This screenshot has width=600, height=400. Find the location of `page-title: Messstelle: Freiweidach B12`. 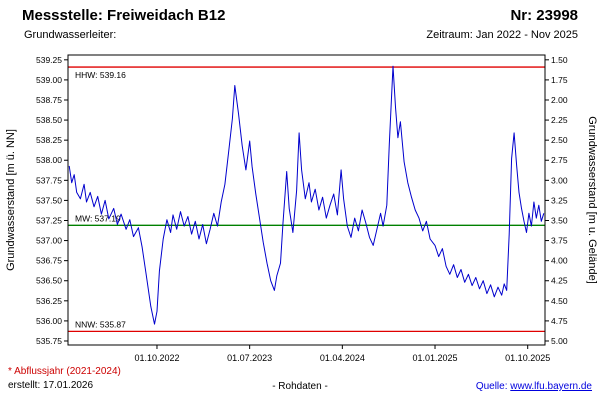

page-title: Messstelle: Freiweidach B12 is located at coordinates (124, 15).